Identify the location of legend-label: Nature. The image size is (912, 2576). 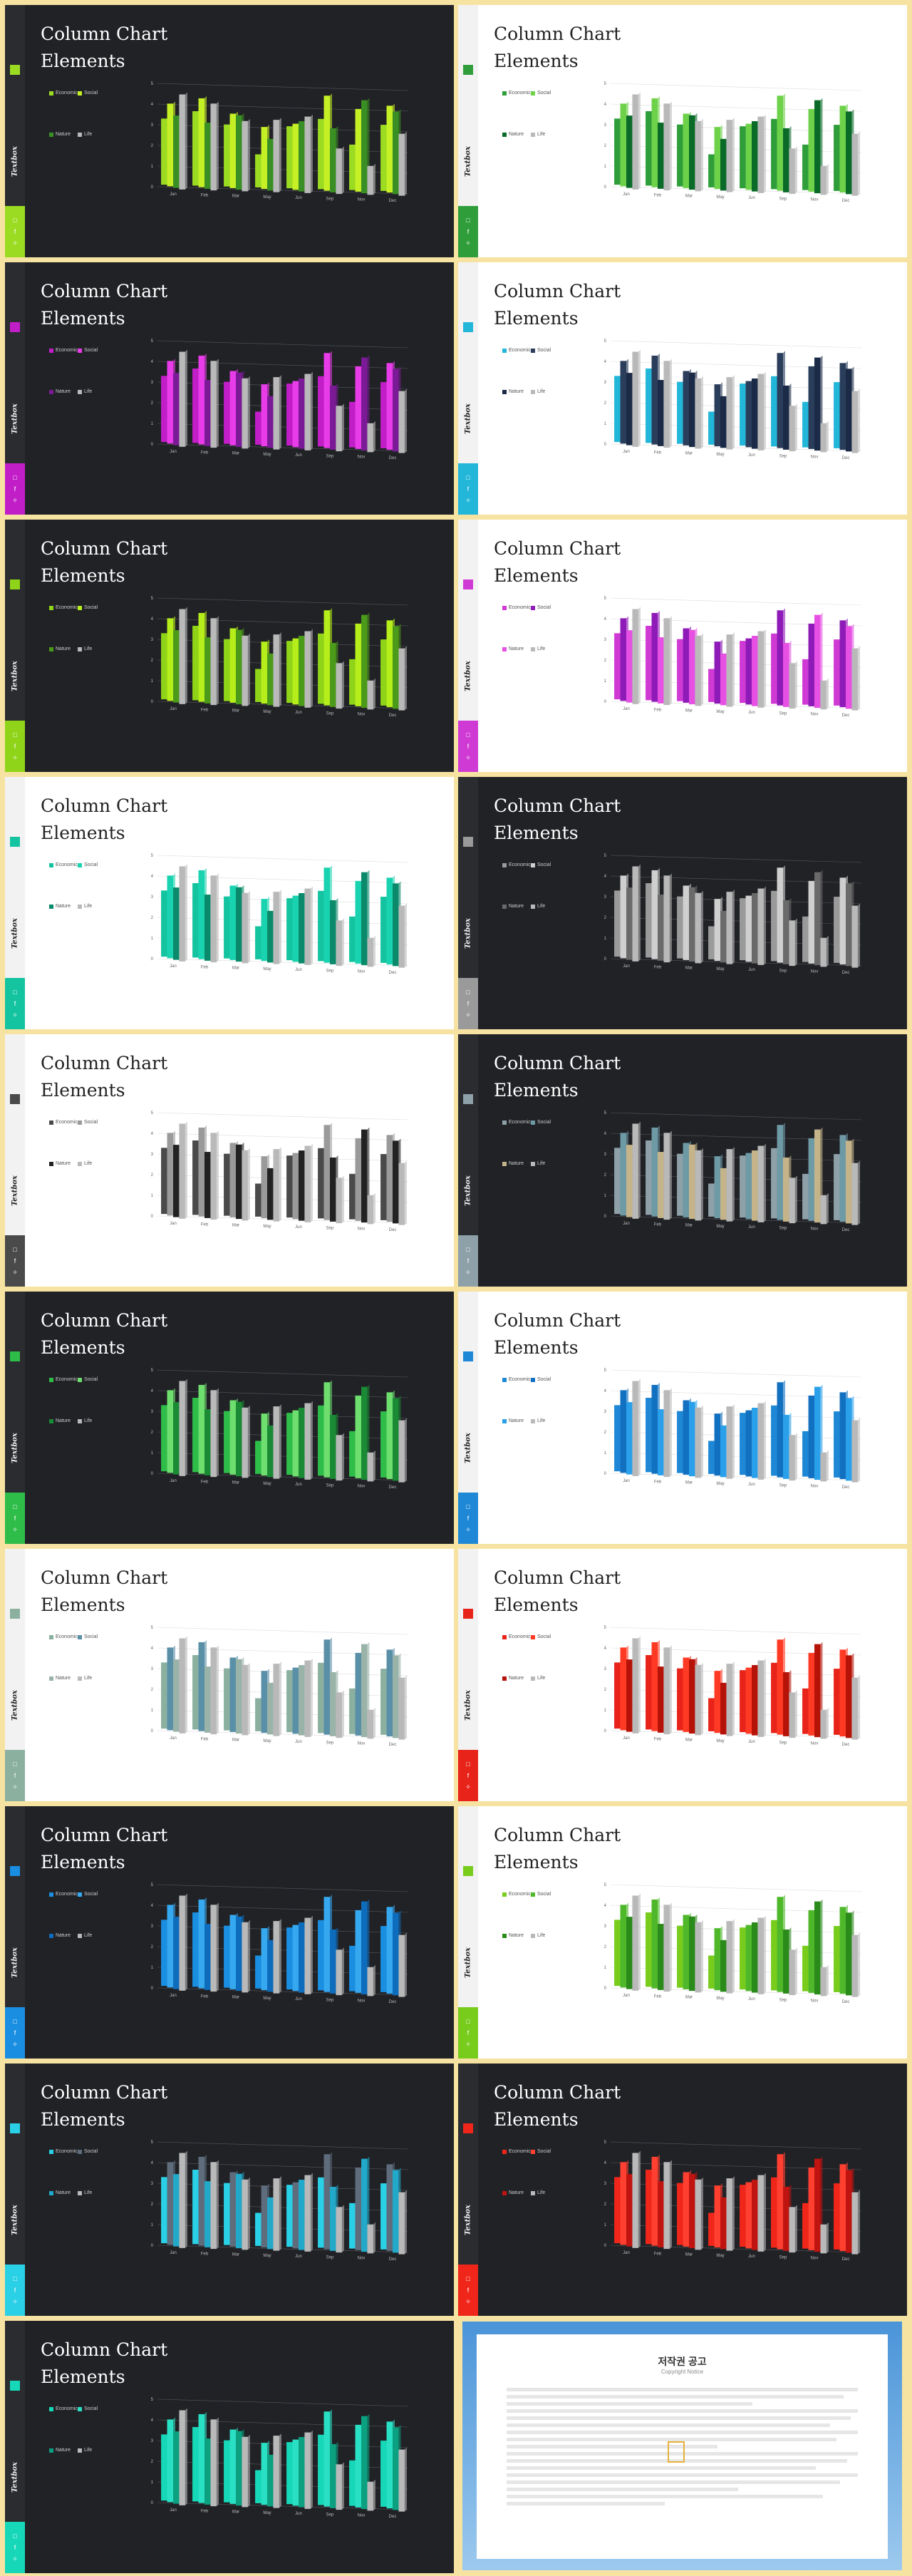
(516, 906).